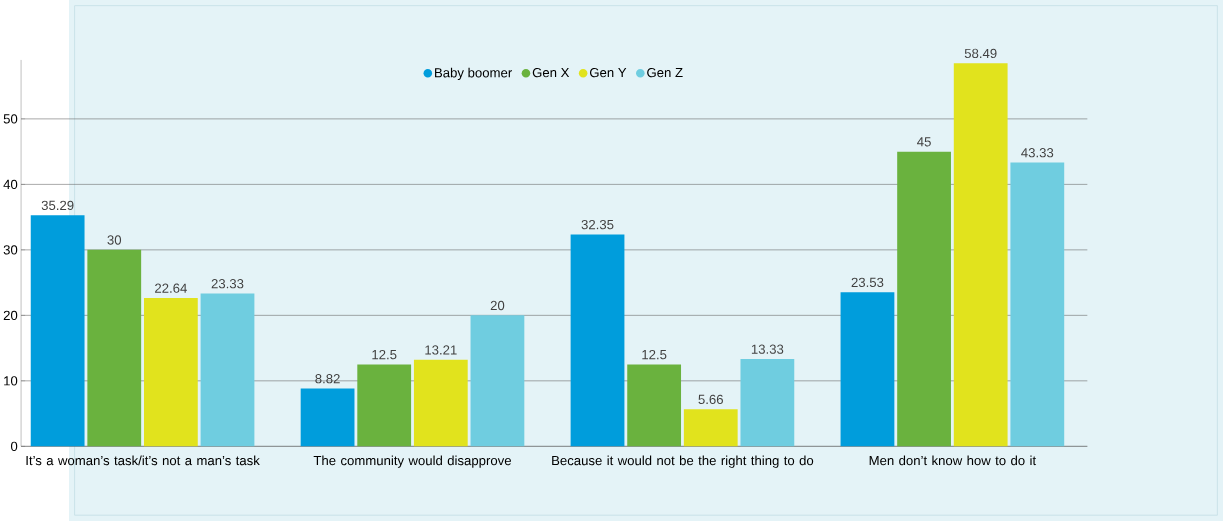  I want to click on data-label: 23.33, so click(227, 284).